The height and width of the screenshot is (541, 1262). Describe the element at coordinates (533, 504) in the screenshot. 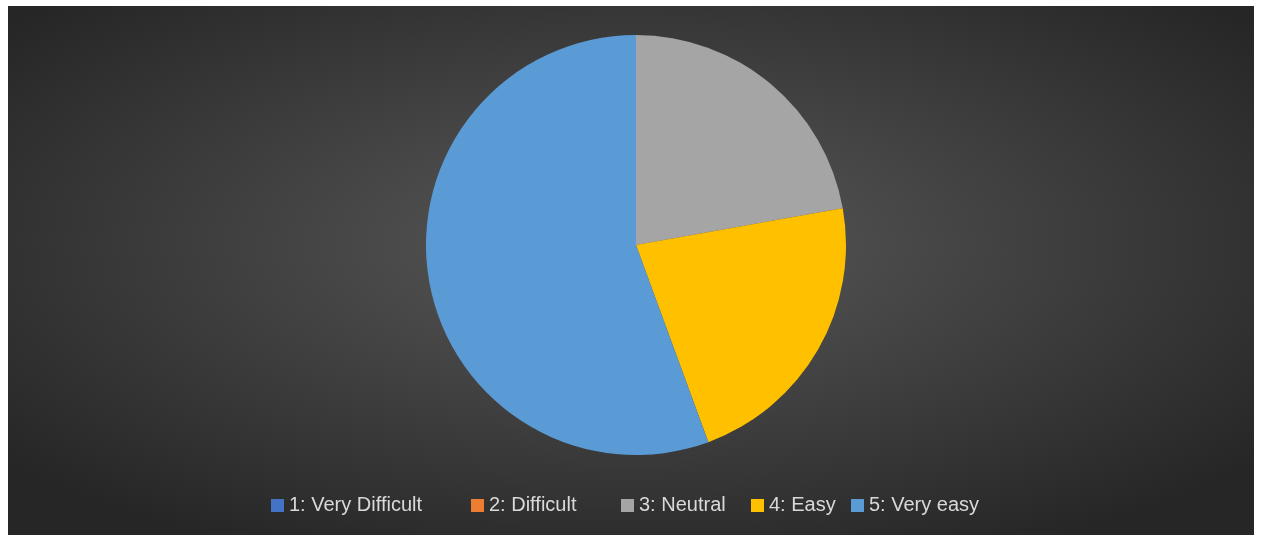

I see `legend-label: 2: Difficult` at that location.